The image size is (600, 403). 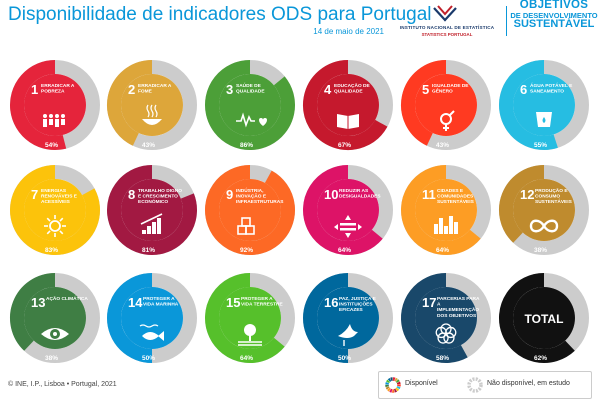 What do you see at coordinates (544, 119) in the screenshot?
I see `water-icon` at bounding box center [544, 119].